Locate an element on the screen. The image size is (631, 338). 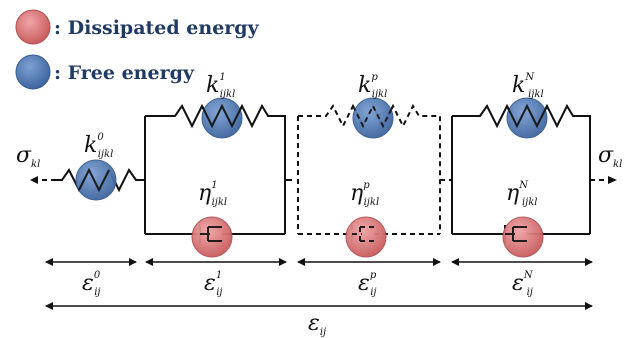
damper-N-dissipated-energy is located at coordinates (523, 237).